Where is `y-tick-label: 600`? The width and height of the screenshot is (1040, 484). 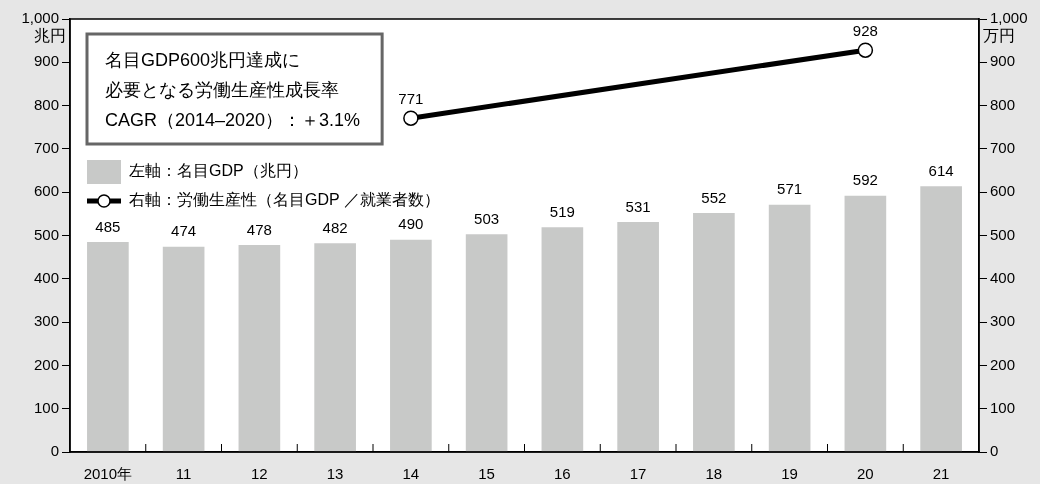
y-tick-label: 600 is located at coordinates (46, 191).